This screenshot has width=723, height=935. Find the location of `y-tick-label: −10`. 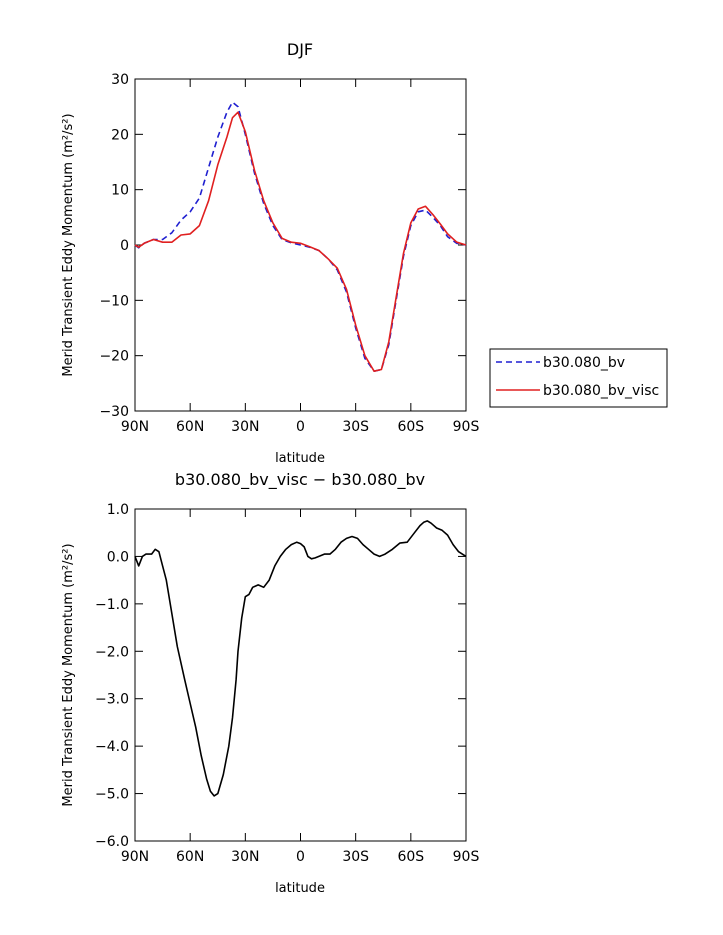

y-tick-label: −10 is located at coordinates (114, 301).